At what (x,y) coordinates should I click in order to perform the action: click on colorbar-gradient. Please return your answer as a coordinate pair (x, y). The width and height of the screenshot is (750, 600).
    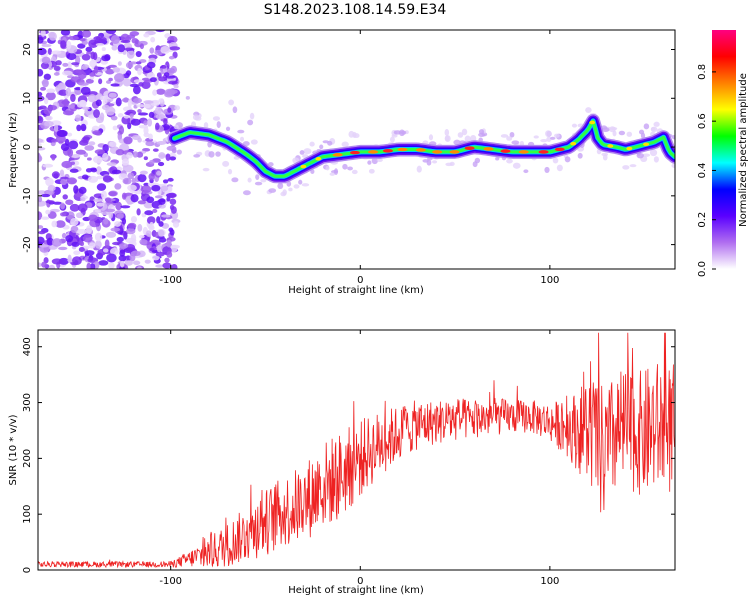
    Looking at the image, I should click on (724, 149).